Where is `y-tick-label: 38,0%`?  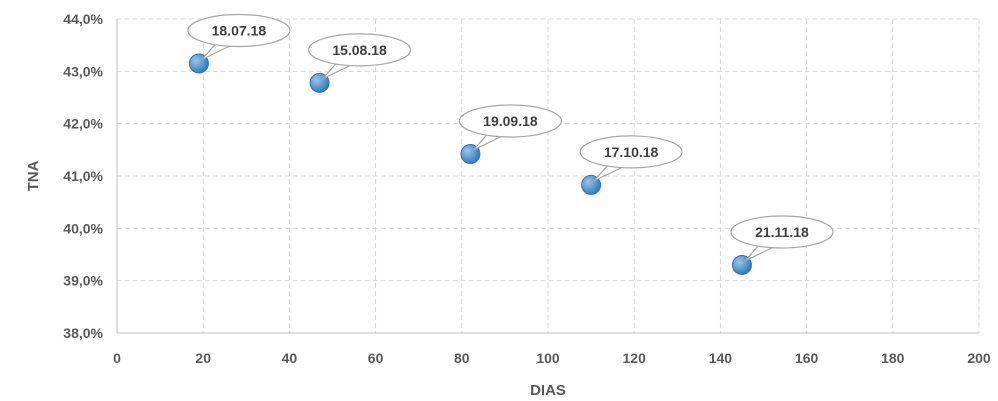 y-tick-label: 38,0% is located at coordinates (83, 333).